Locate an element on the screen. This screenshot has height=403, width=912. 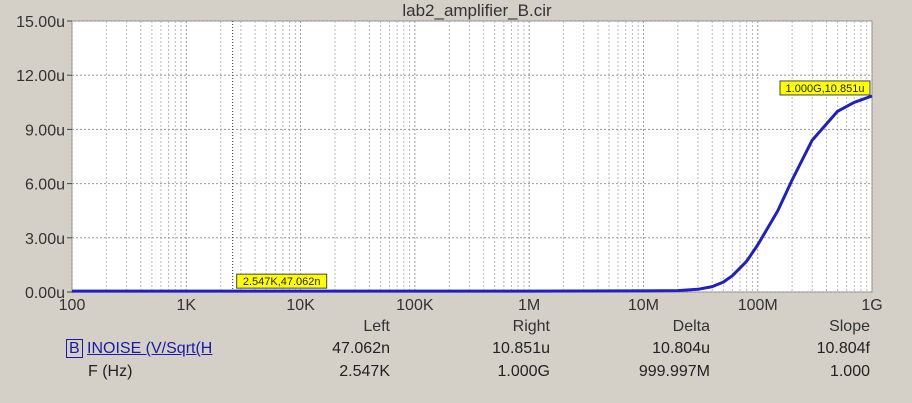
header-delta: Delta is located at coordinates (691, 326).